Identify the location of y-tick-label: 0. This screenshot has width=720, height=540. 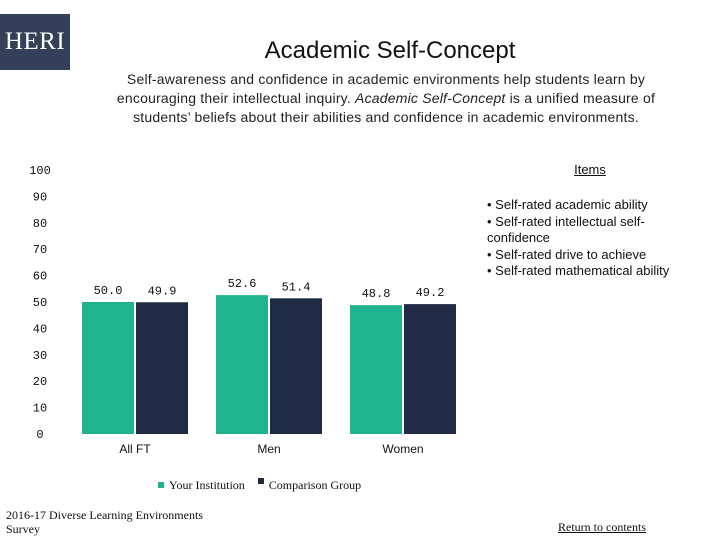
(39, 435).